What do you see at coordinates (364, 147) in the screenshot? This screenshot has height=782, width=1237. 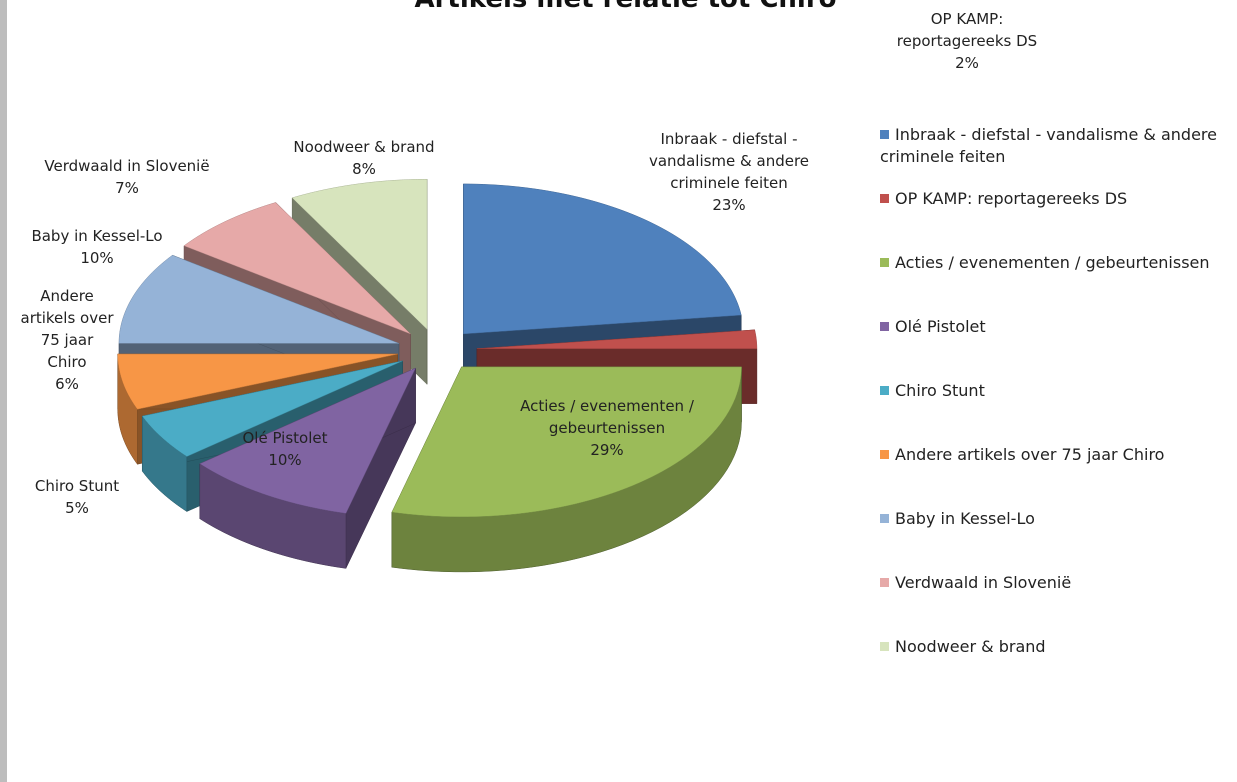 I see `data-label-name: Noodweer & brand` at bounding box center [364, 147].